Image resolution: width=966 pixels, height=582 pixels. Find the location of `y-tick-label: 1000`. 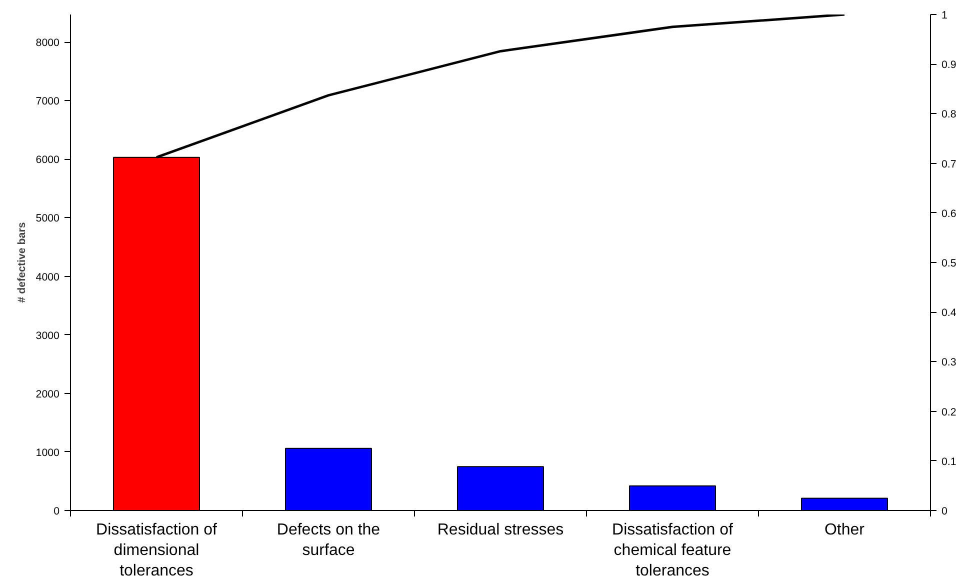

y-tick-label: 1000 is located at coordinates (48, 452).